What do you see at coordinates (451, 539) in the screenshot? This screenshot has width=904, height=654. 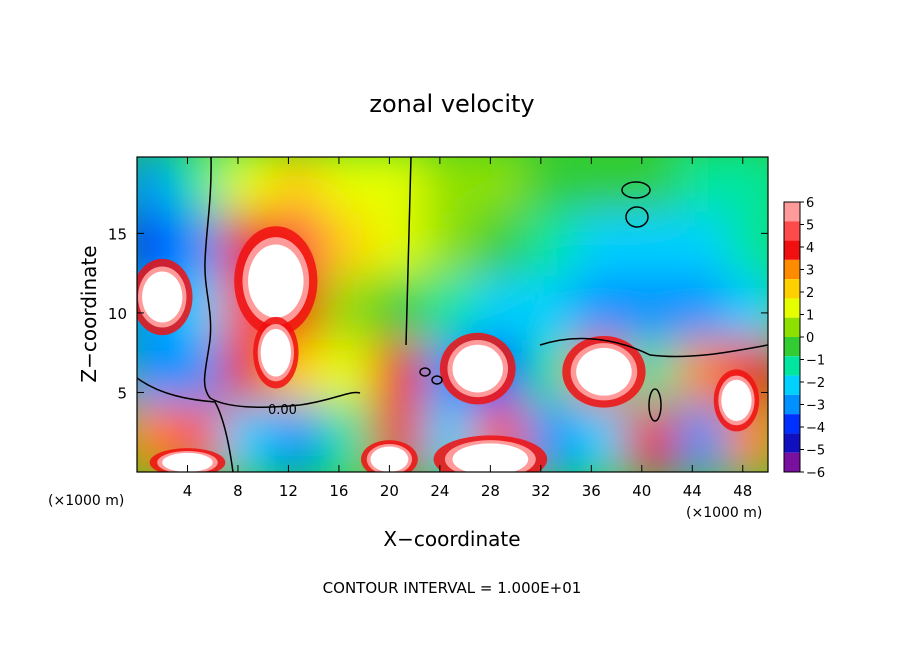 I see `x-axis-label: X−coordinate` at bounding box center [451, 539].